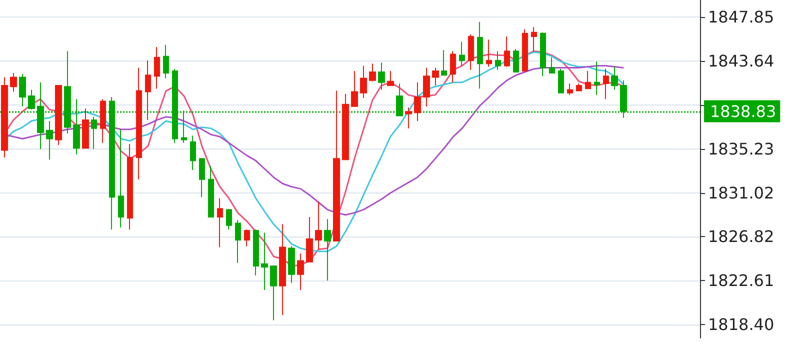 This screenshot has height=346, width=789. Describe the element at coordinates (741, 17) in the screenshot. I see `y-tick-label: 1847.85` at that location.